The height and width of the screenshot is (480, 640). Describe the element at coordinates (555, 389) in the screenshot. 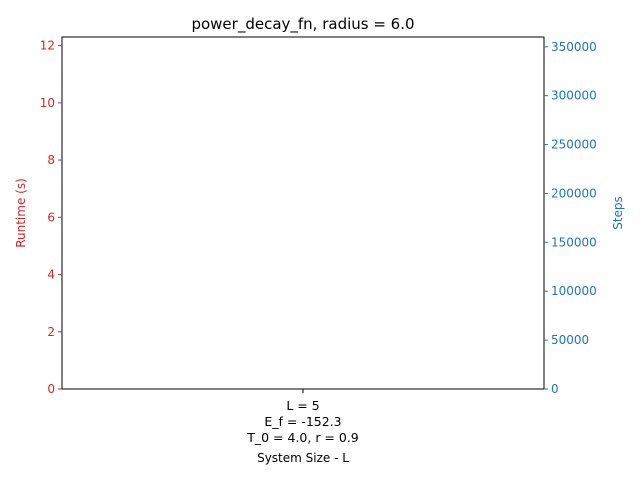

I see `right-y-tick-label: 0` at that location.